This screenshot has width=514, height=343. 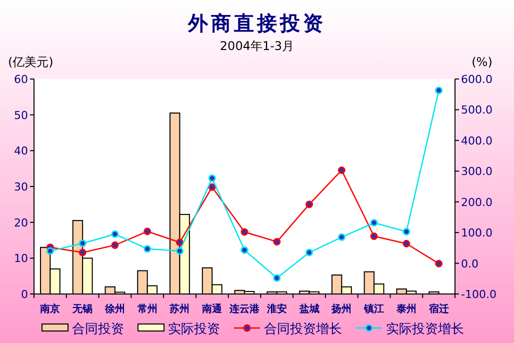 I want to click on y2-axis-title: (%), so click(x=482, y=62).